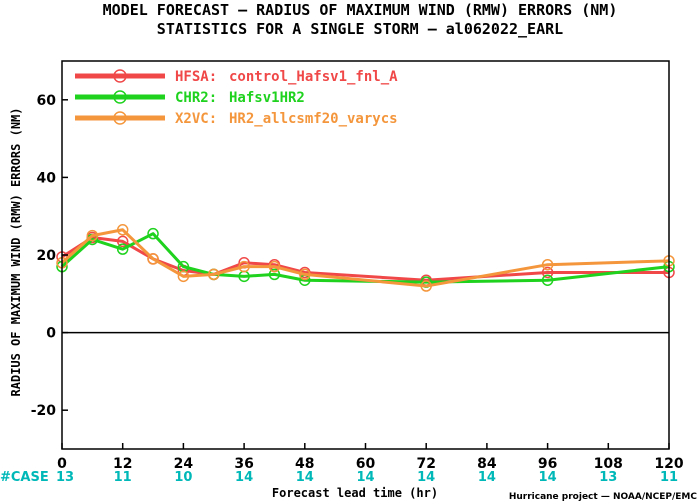 This screenshot has width=700, height=503. I want to click on y-axis-label: RADIUS OF MAXIMUM WIND (RMW) ERRORS (NM), so click(16, 252).